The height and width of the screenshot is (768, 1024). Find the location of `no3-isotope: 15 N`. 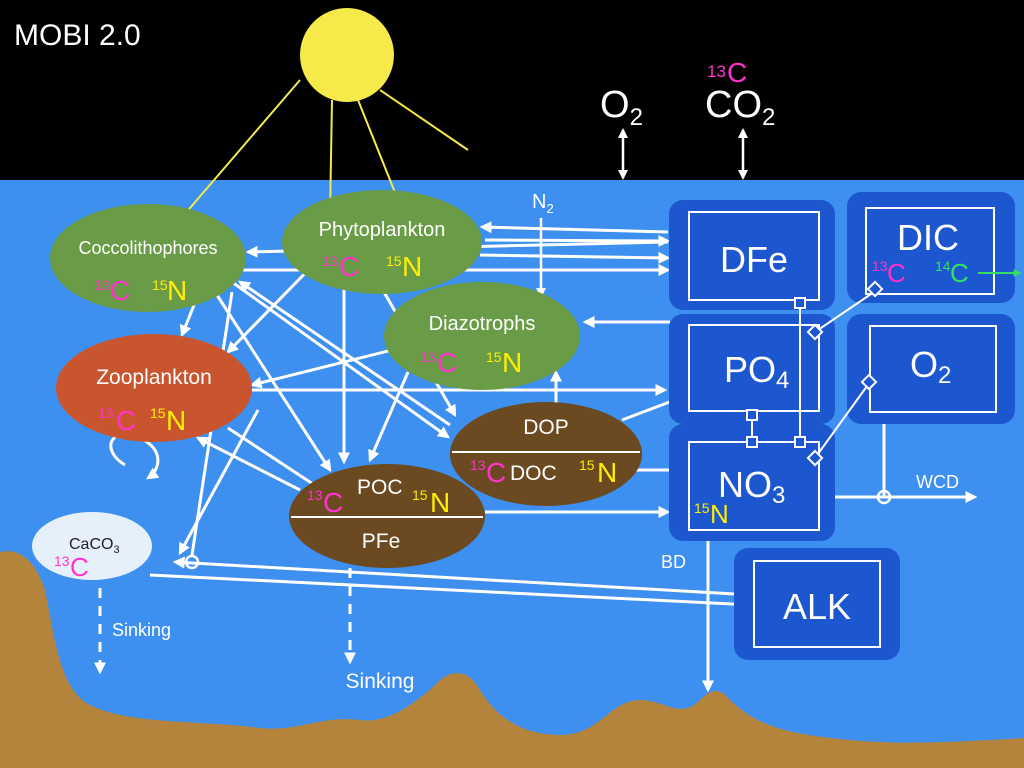

no3-isotope: 15 N is located at coordinates (711, 514).